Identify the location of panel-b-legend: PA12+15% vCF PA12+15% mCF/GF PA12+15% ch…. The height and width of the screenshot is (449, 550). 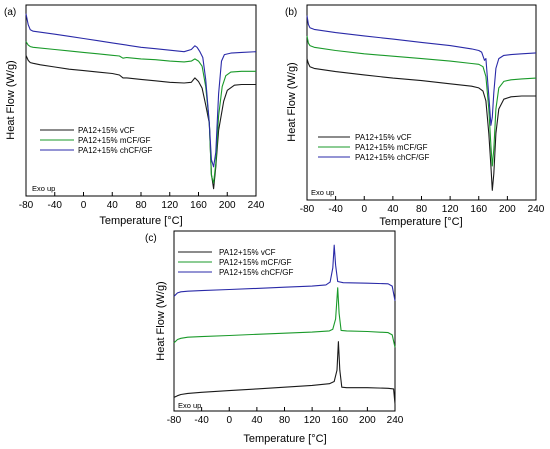
(373, 147).